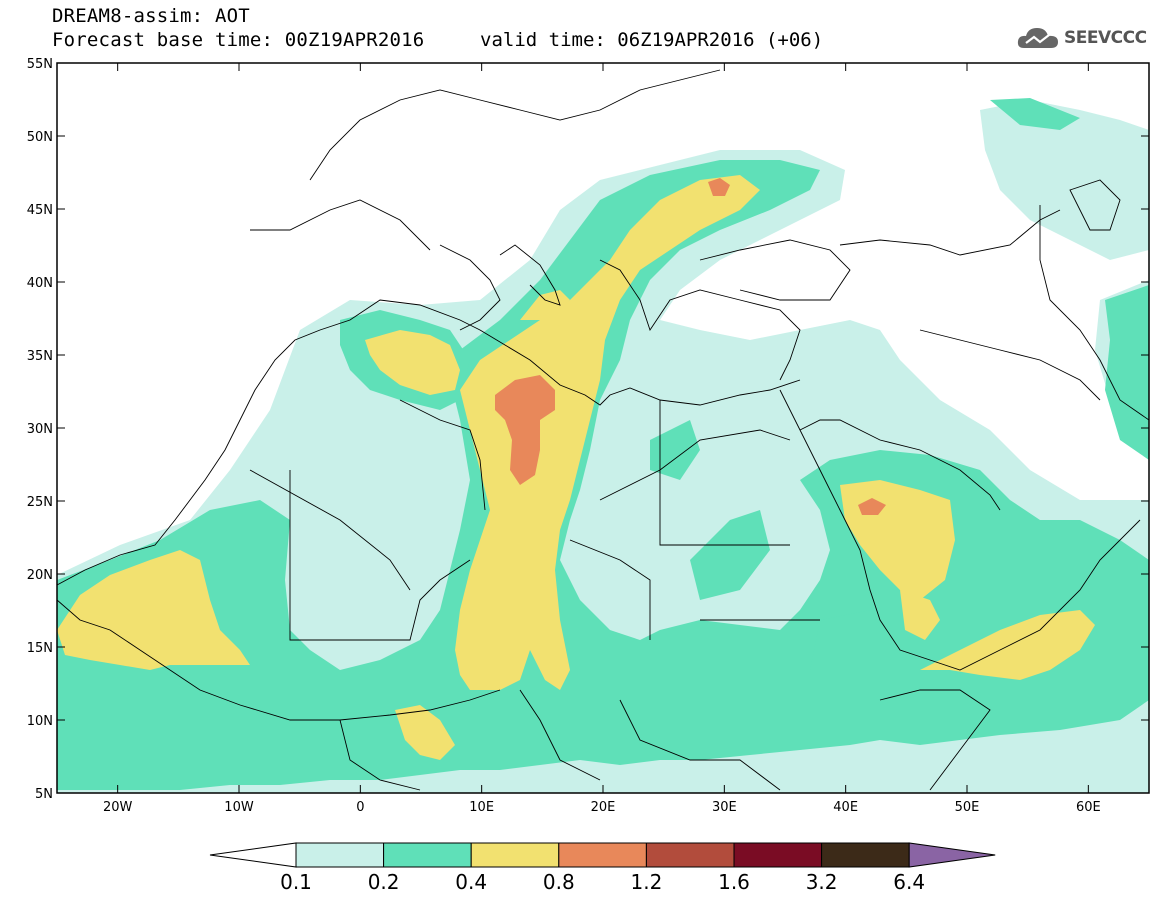 Image resolution: width=1165 pixels, height=905 pixels. What do you see at coordinates (40, 721) in the screenshot?
I see `lat-tick-label: 10N` at bounding box center [40, 721].